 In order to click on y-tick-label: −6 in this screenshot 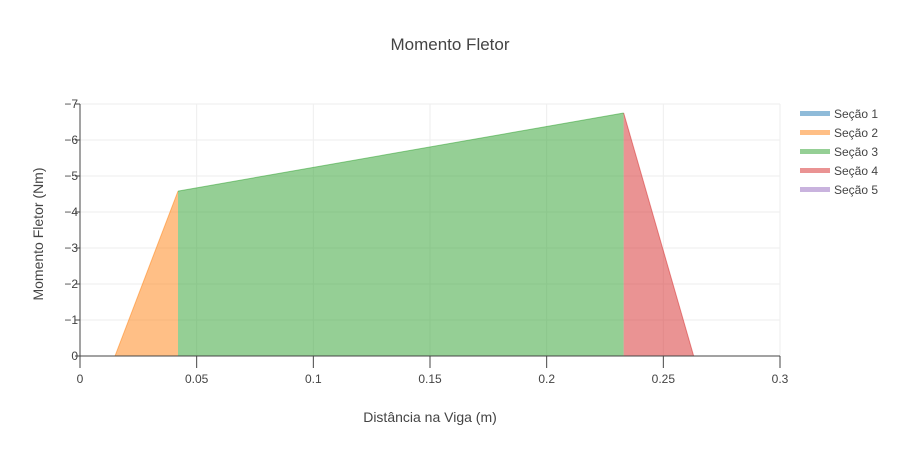, I will do `click(71, 140)`.